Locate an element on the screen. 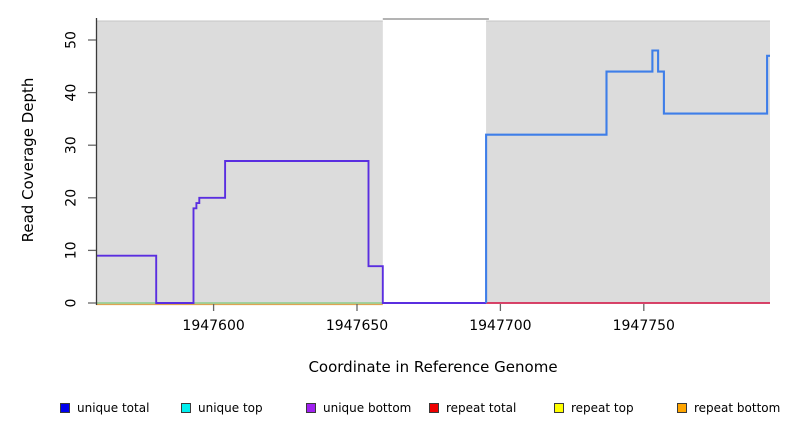 Image resolution: width=792 pixels, height=432 pixels. x-axis-title: Coordinate in Reference Genome is located at coordinates (433, 367).